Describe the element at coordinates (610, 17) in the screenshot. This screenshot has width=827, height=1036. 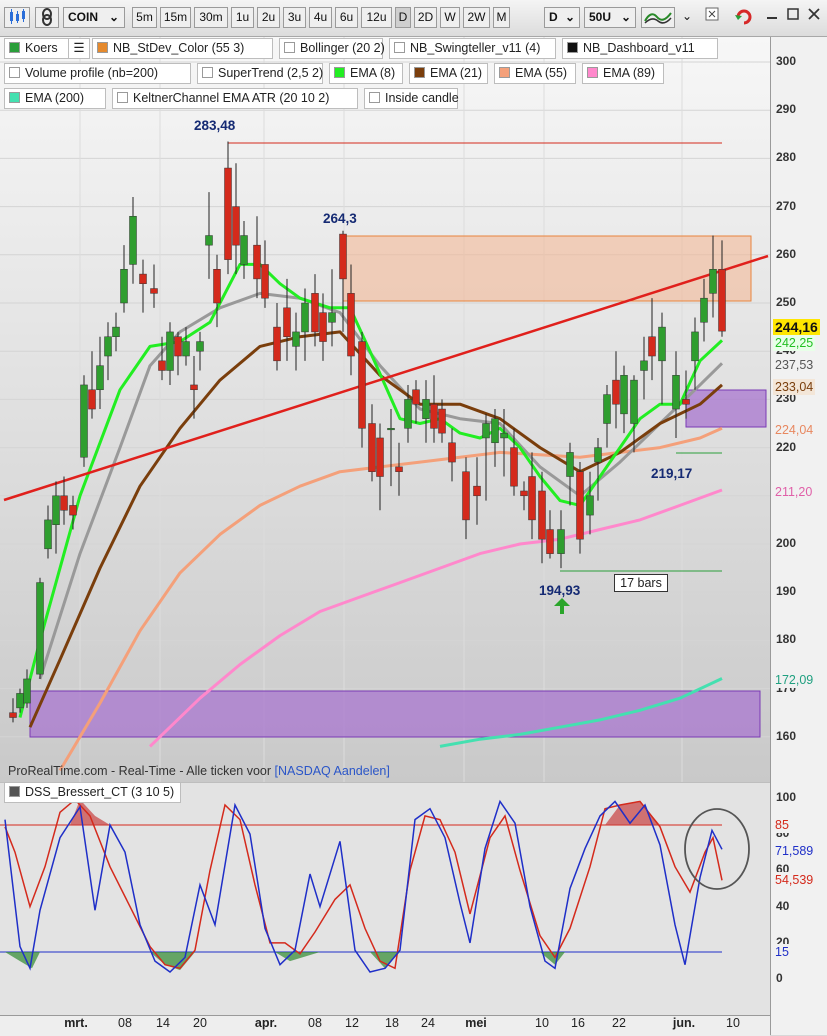
I see `units-select: 50U ⌄` at that location.